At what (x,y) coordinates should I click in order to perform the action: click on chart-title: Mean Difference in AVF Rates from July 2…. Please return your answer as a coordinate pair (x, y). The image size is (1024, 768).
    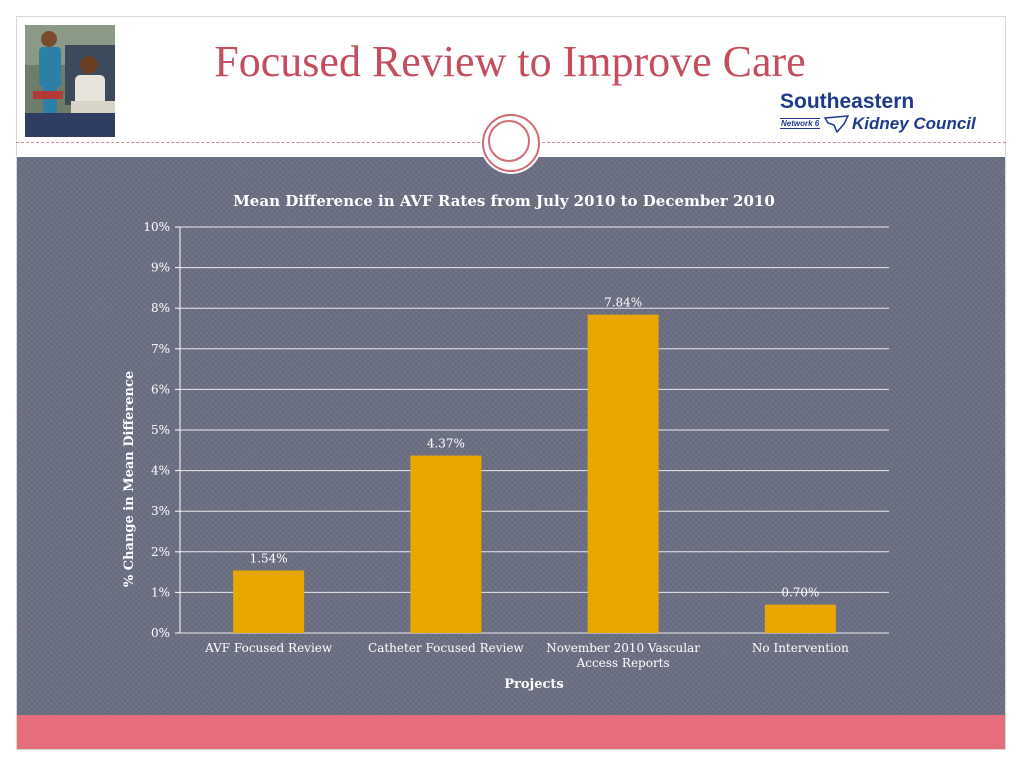
    Looking at the image, I should click on (504, 201).